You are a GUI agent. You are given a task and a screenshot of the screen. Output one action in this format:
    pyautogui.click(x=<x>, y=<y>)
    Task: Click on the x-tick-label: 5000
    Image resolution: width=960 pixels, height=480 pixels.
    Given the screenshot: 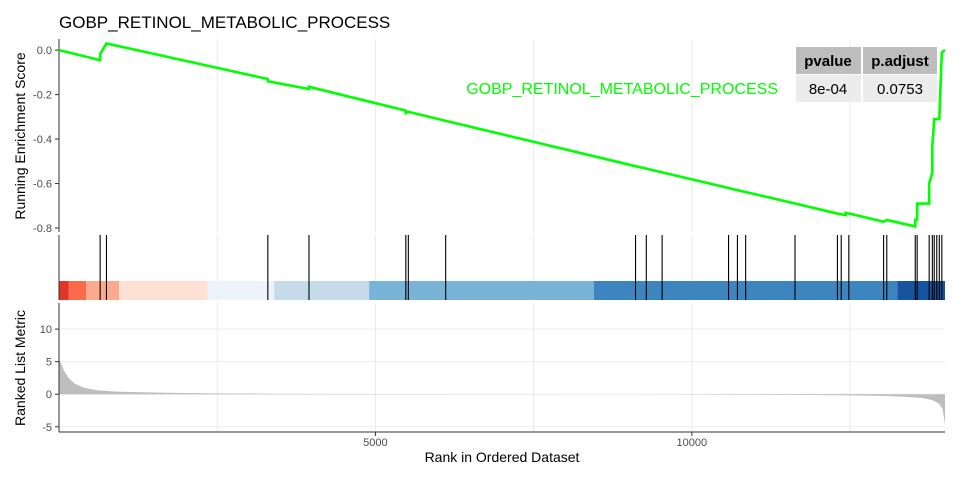 What is the action you would take?
    pyautogui.click(x=375, y=443)
    